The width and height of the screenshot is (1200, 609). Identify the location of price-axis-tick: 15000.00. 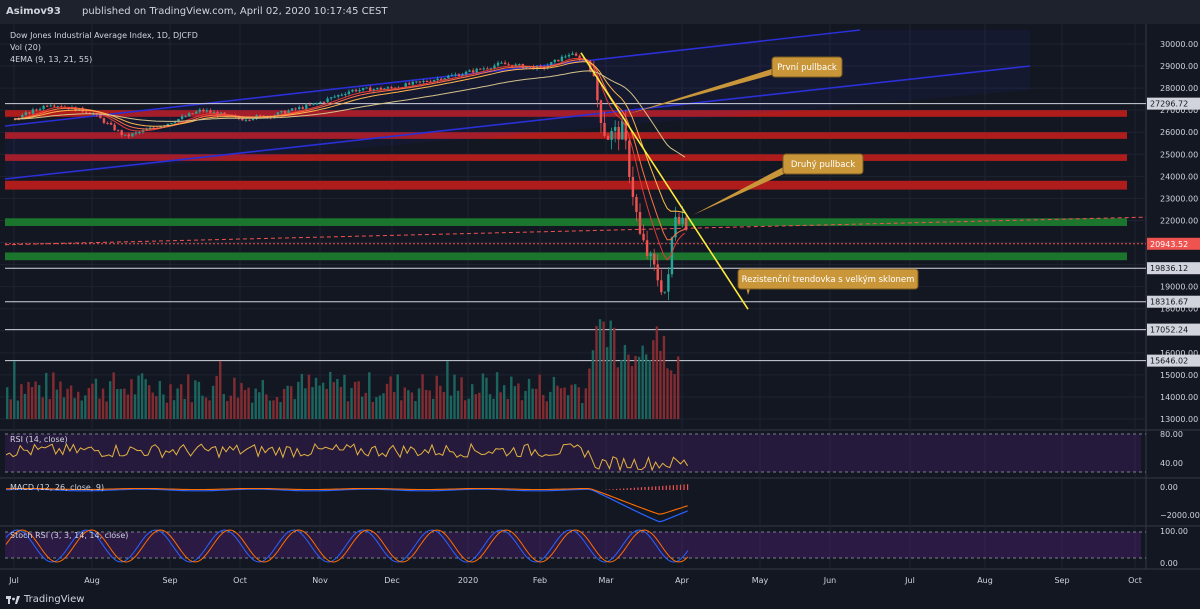
(1179, 375).